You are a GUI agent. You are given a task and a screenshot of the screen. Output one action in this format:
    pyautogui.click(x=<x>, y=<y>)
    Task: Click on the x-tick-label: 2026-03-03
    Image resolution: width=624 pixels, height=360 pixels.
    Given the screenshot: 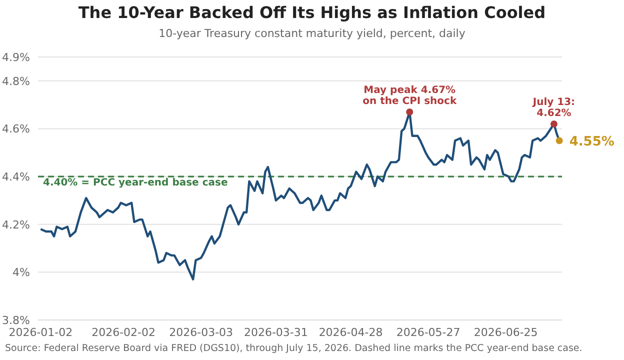 What is the action you would take?
    pyautogui.click(x=201, y=332)
    